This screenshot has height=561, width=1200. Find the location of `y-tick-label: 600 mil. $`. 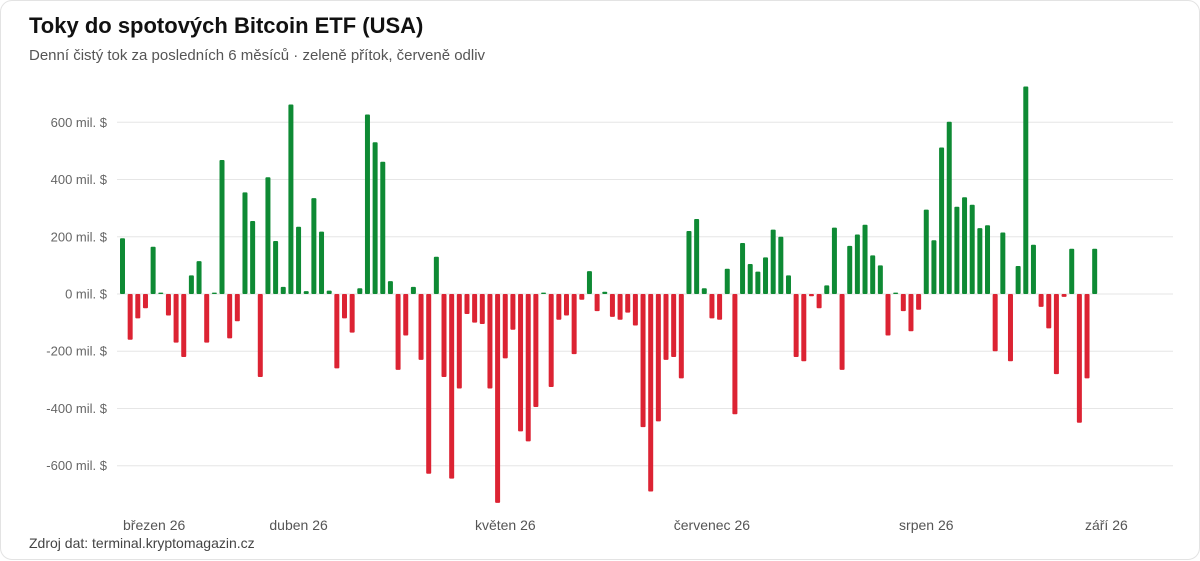

y-tick-label: 600 mil. $ is located at coordinates (79, 122).